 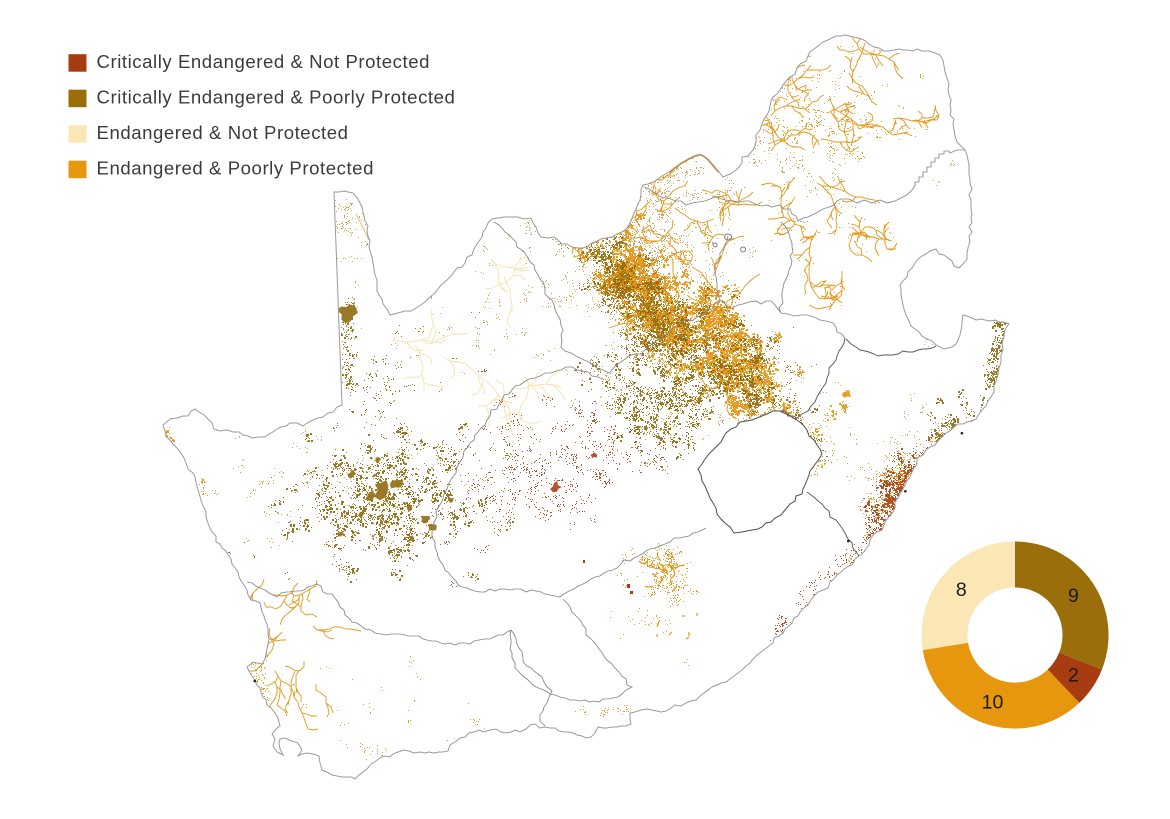 What do you see at coordinates (235, 168) in the screenshot?
I see `svg-text: Endangered & Poorly Protected` at bounding box center [235, 168].